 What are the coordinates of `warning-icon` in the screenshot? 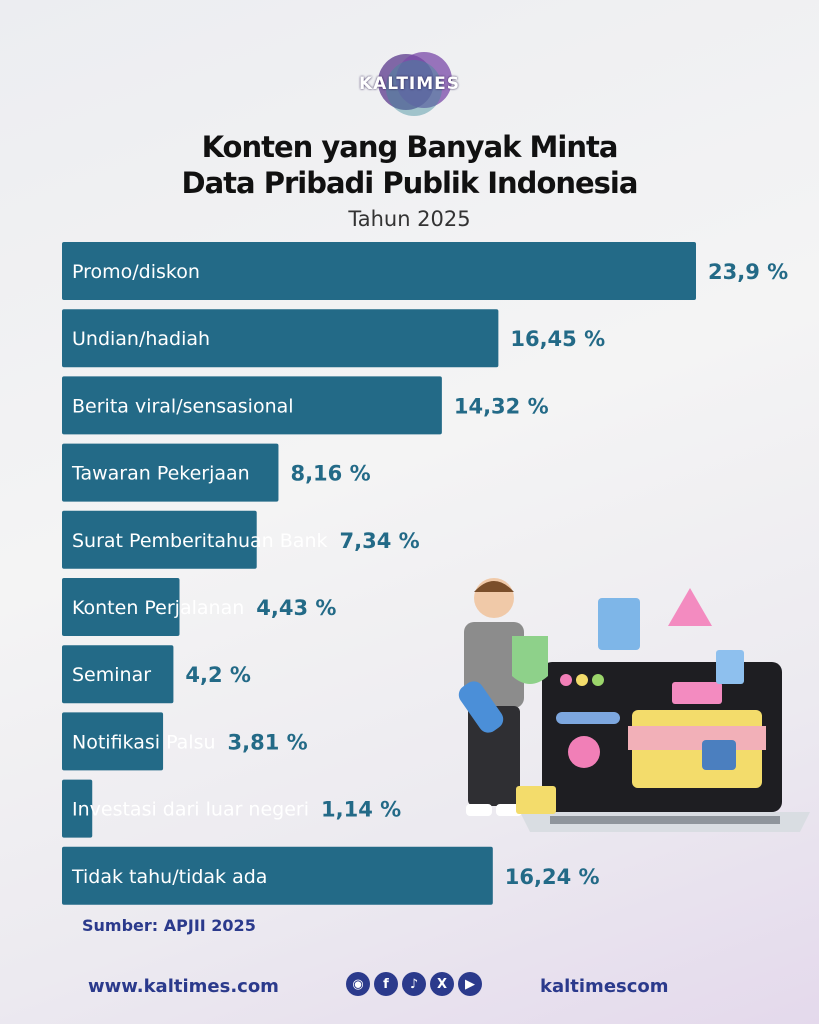 It's located at (690, 607).